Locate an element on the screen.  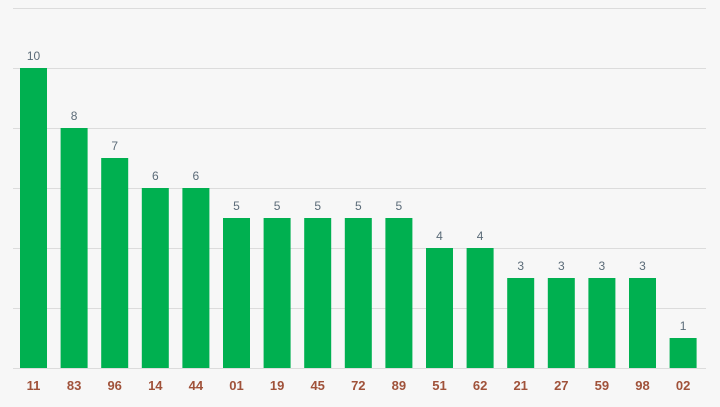
category-label-89: 89 is located at coordinates (399, 385).